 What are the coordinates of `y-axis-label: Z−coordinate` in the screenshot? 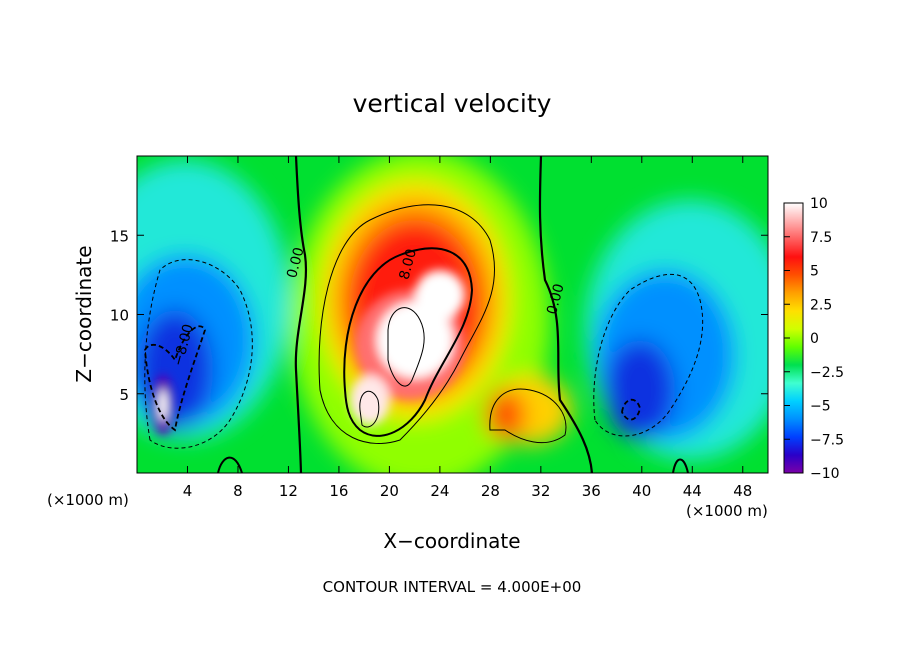 It's located at (84, 313).